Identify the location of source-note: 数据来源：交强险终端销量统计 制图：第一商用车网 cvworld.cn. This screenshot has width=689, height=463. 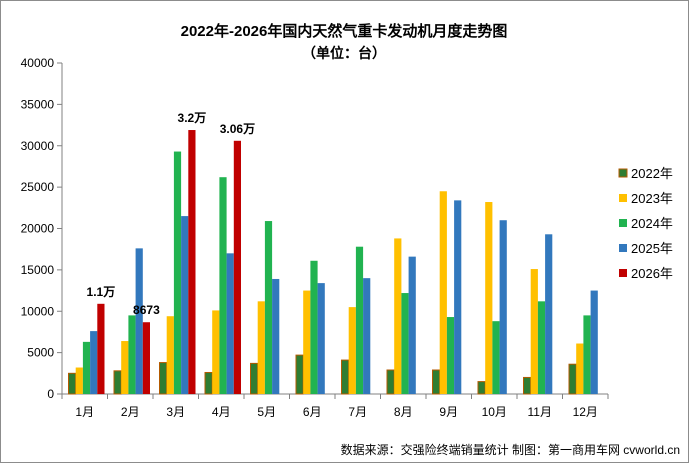
(510, 449).